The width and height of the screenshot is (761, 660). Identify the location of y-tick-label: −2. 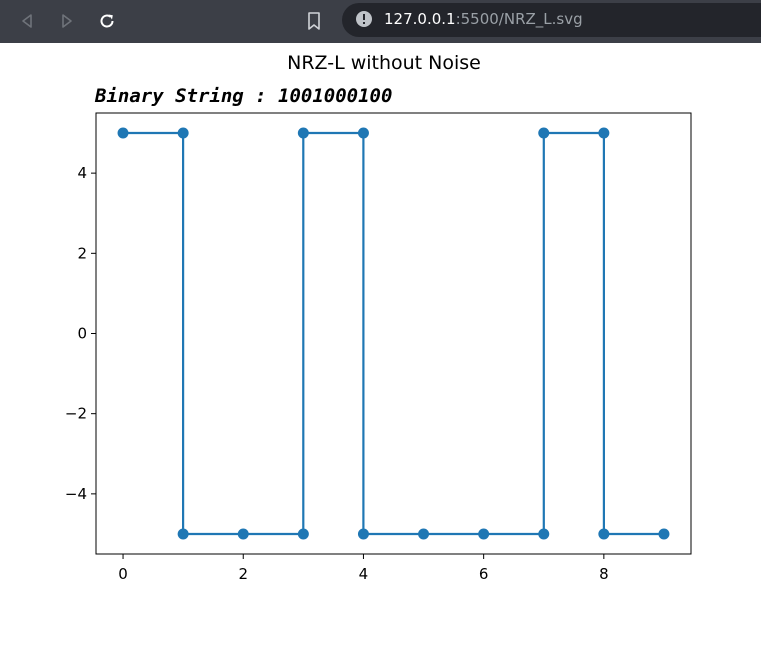
(76, 414).